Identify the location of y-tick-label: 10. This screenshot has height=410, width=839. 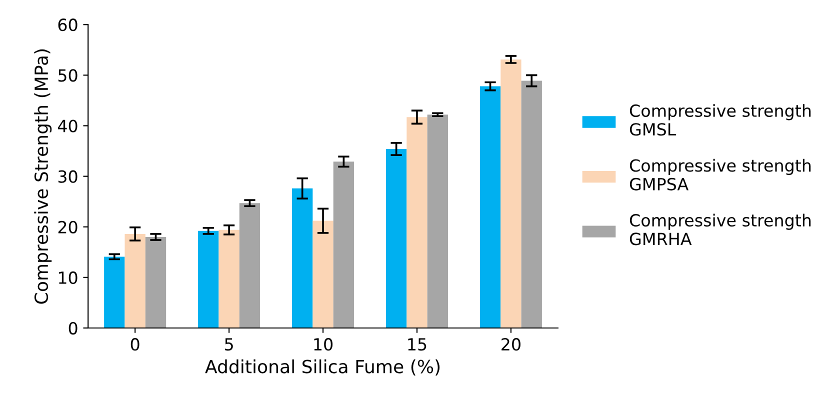
(68, 277).